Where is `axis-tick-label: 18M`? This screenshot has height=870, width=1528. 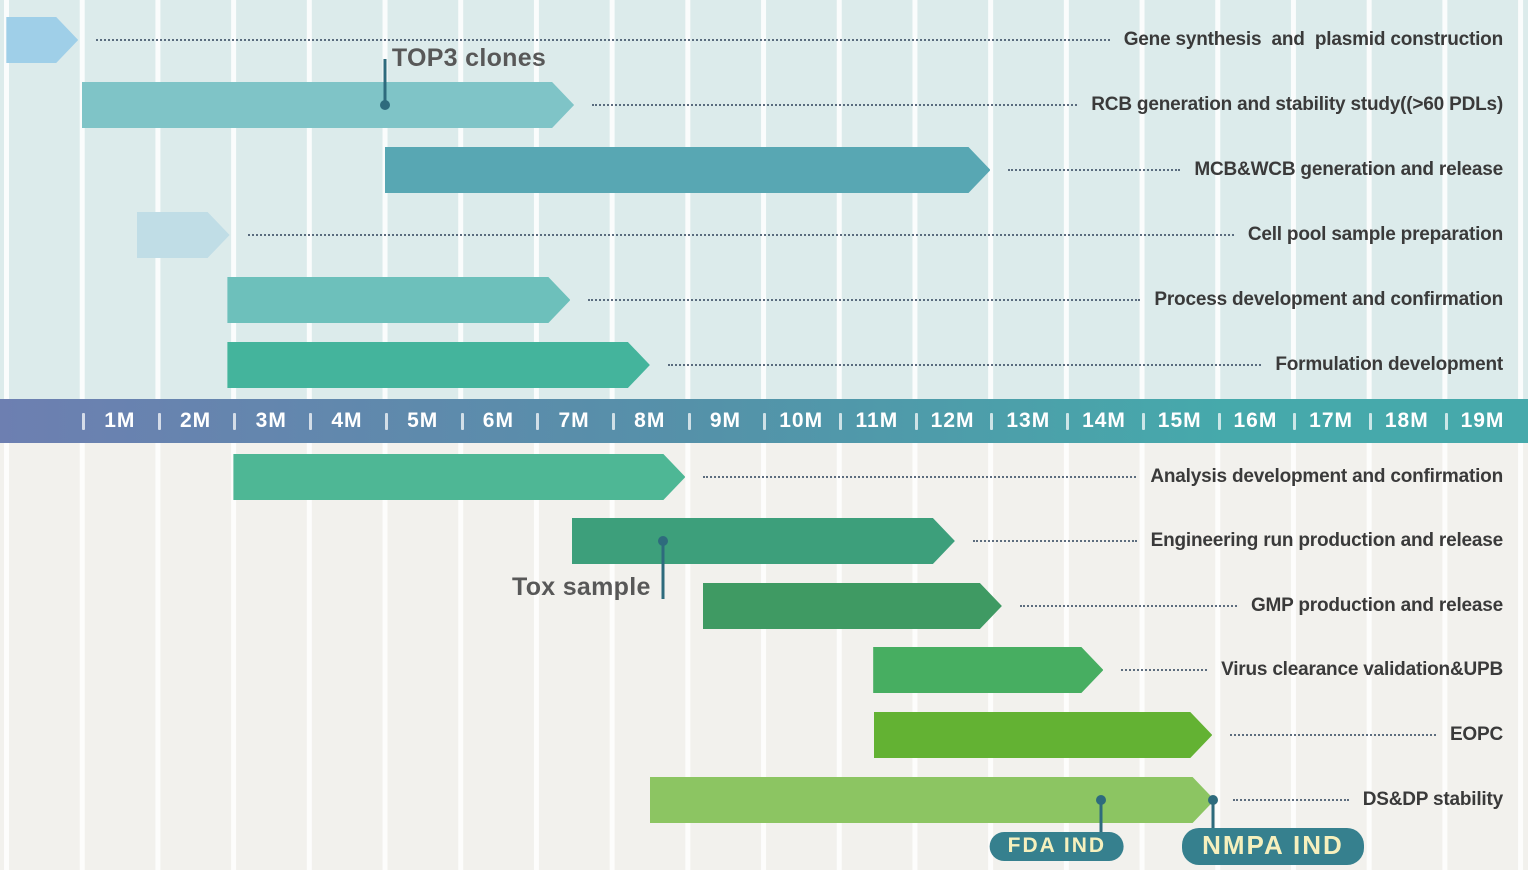 axis-tick-label: 18M is located at coordinates (1406, 420).